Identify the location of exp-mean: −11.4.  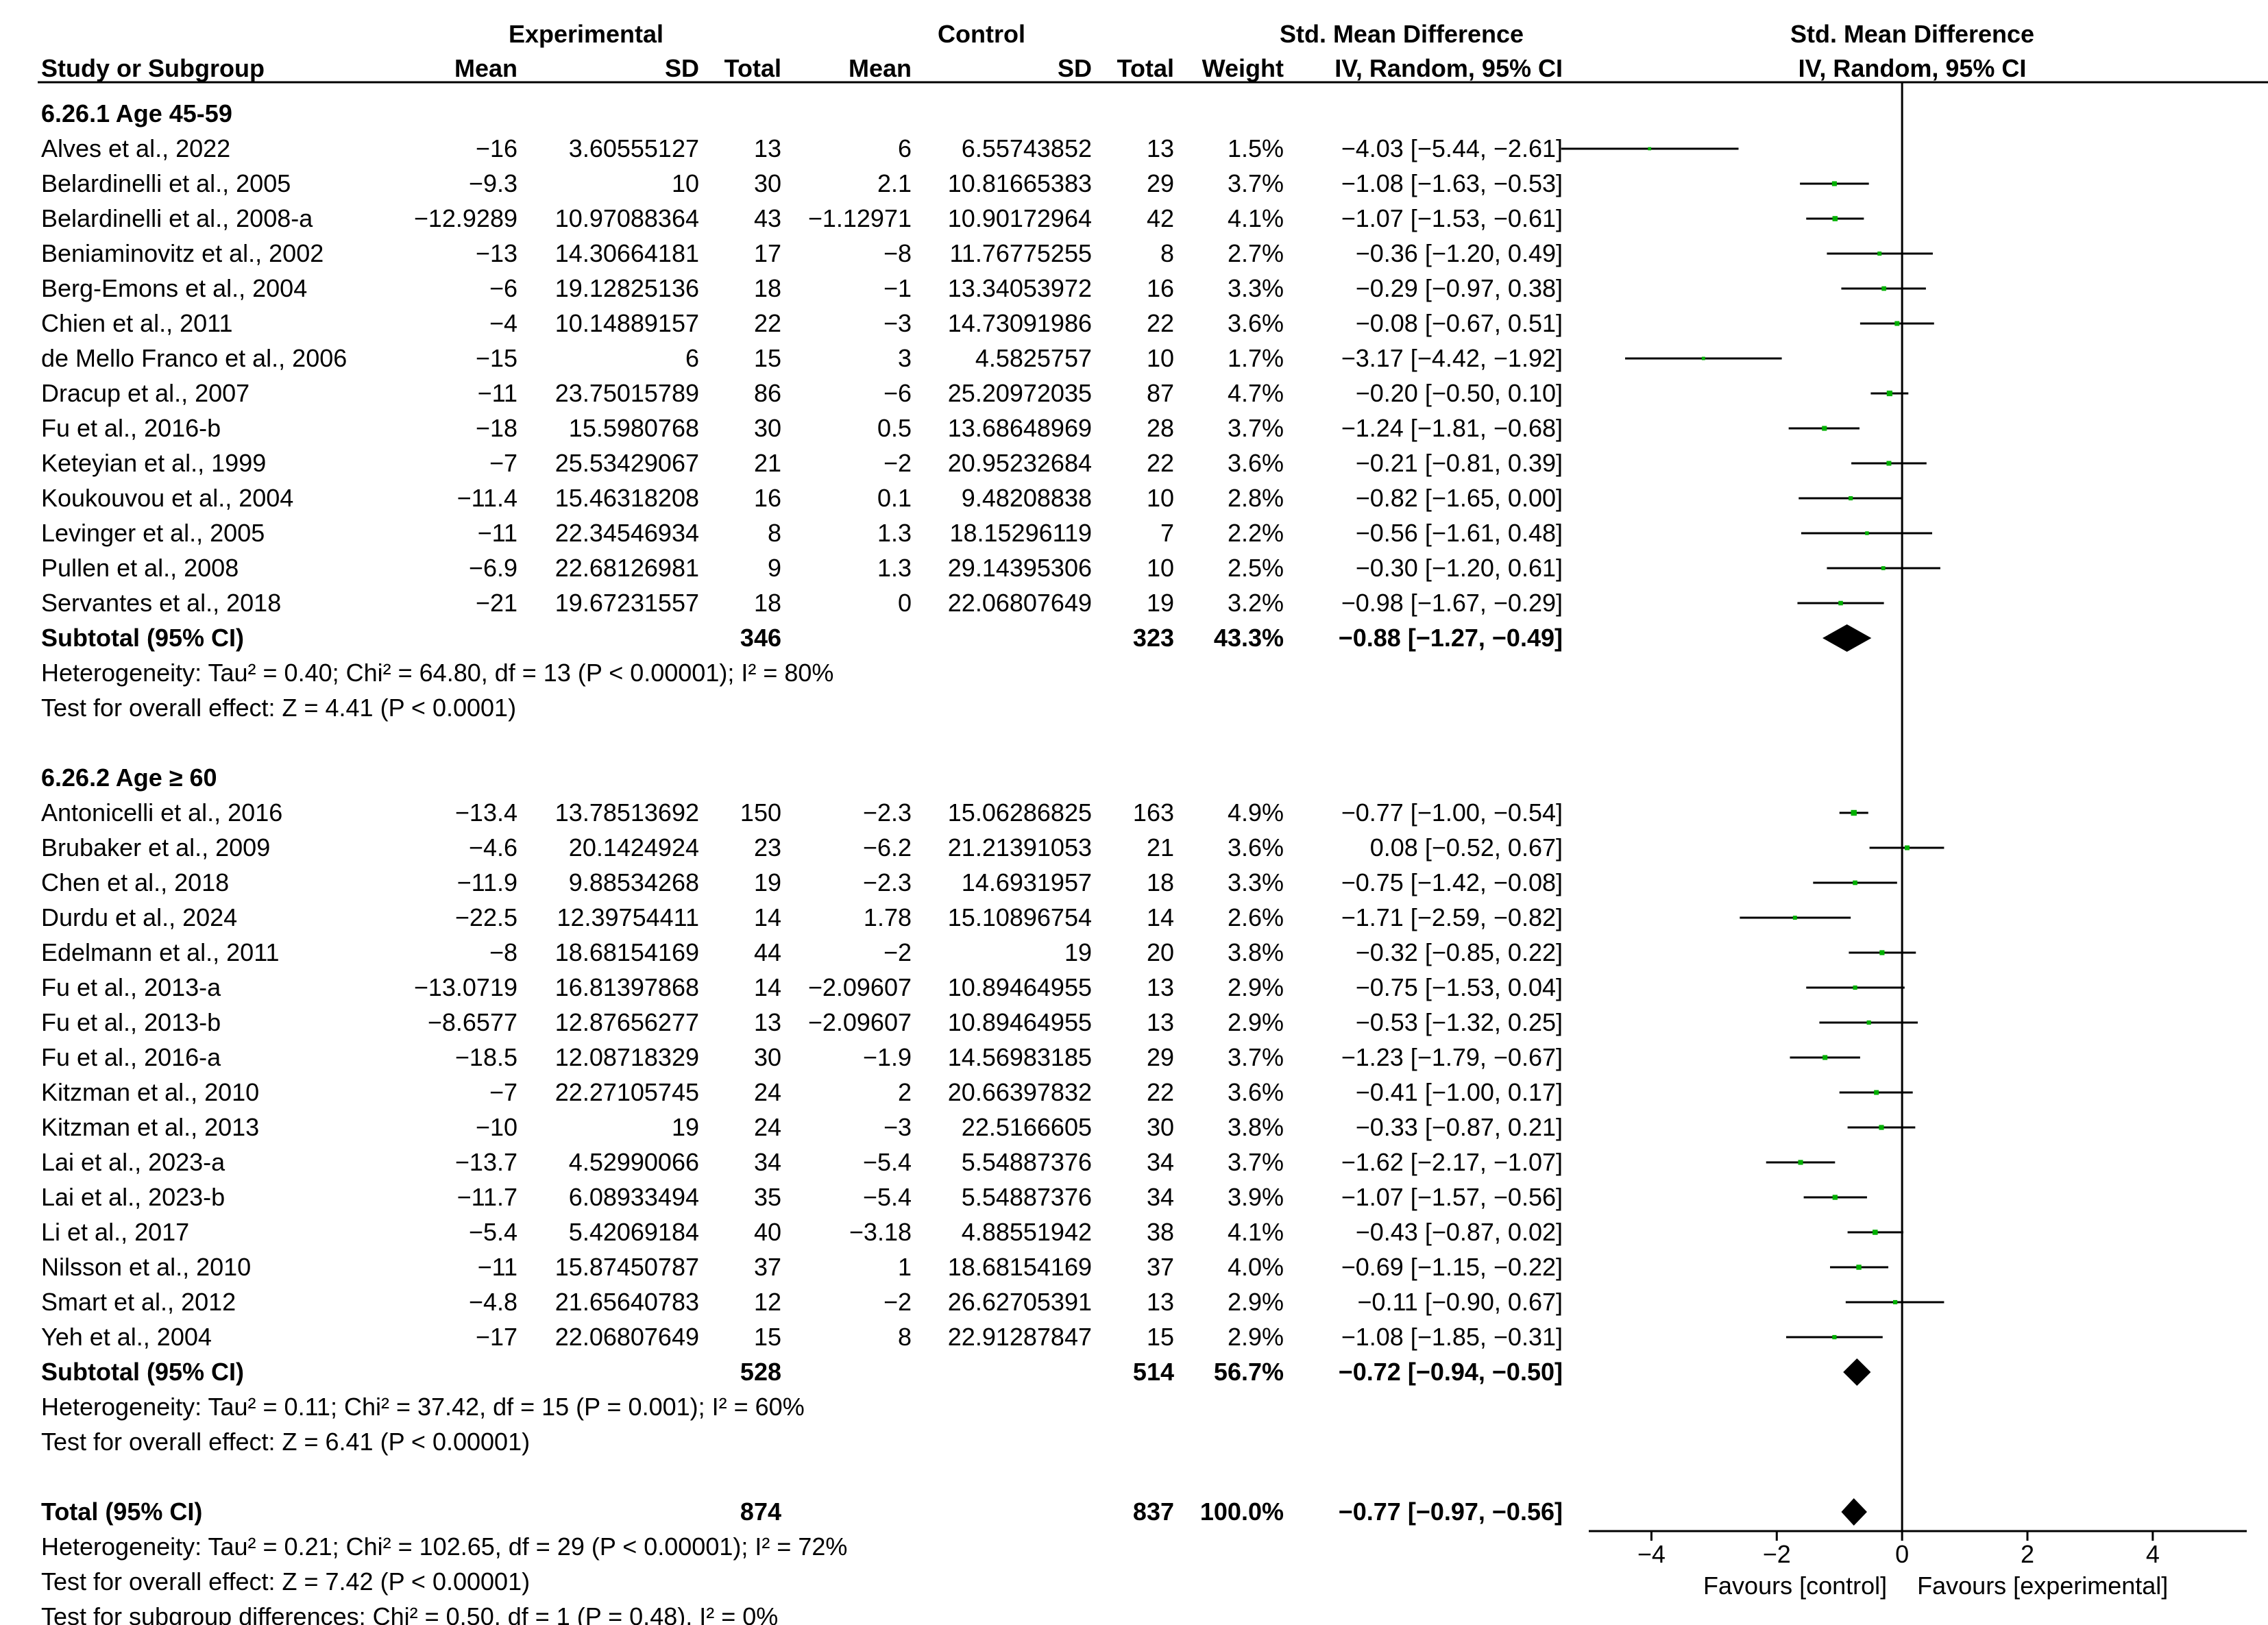
(487, 498).